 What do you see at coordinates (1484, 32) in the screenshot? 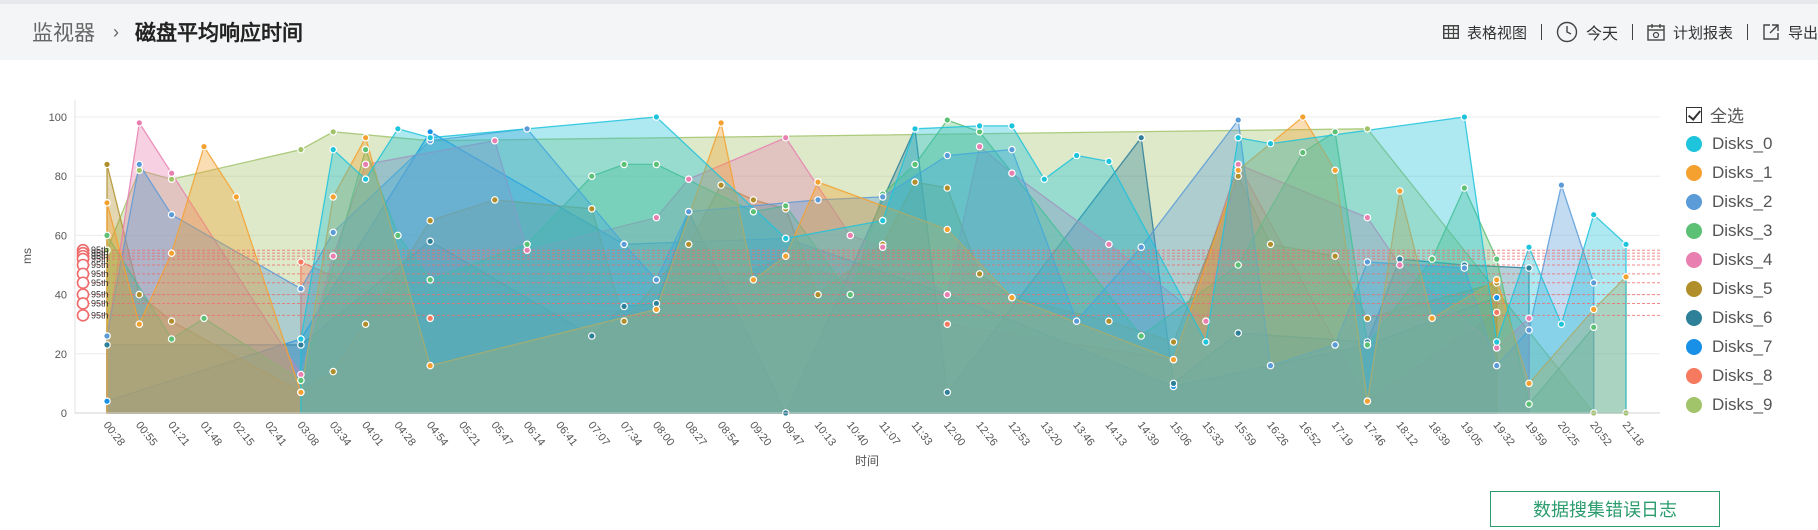
I see `table-view-button: 表格视图` at bounding box center [1484, 32].